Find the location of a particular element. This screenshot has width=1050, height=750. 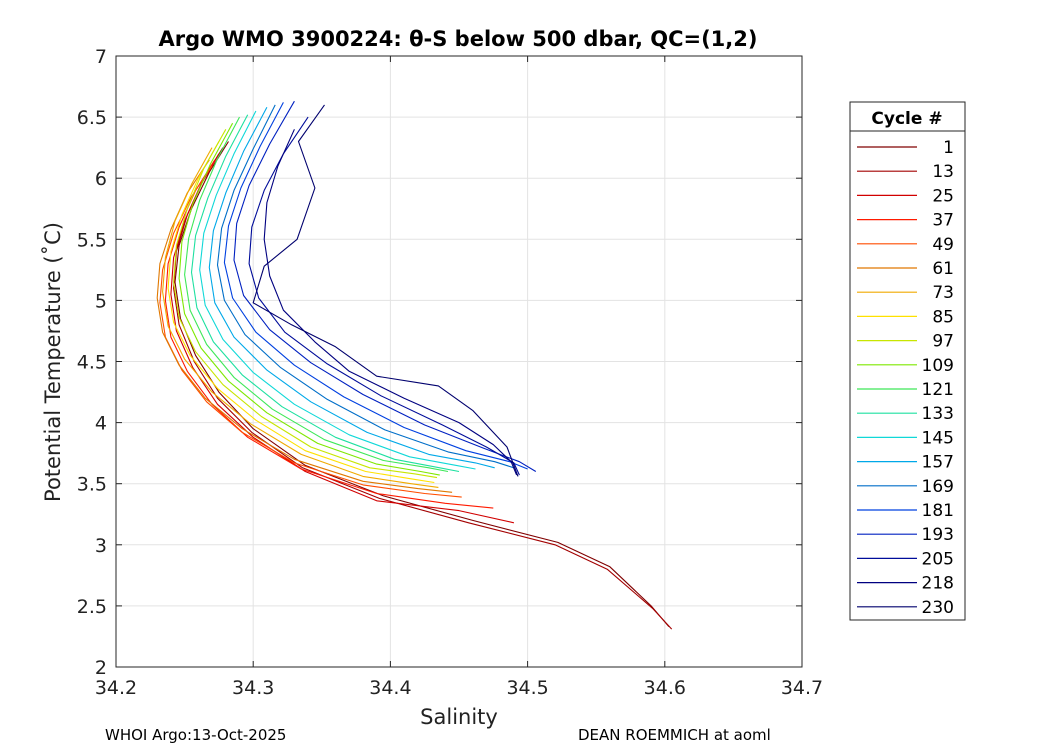

legend-label-85: 85 is located at coordinates (943, 317).